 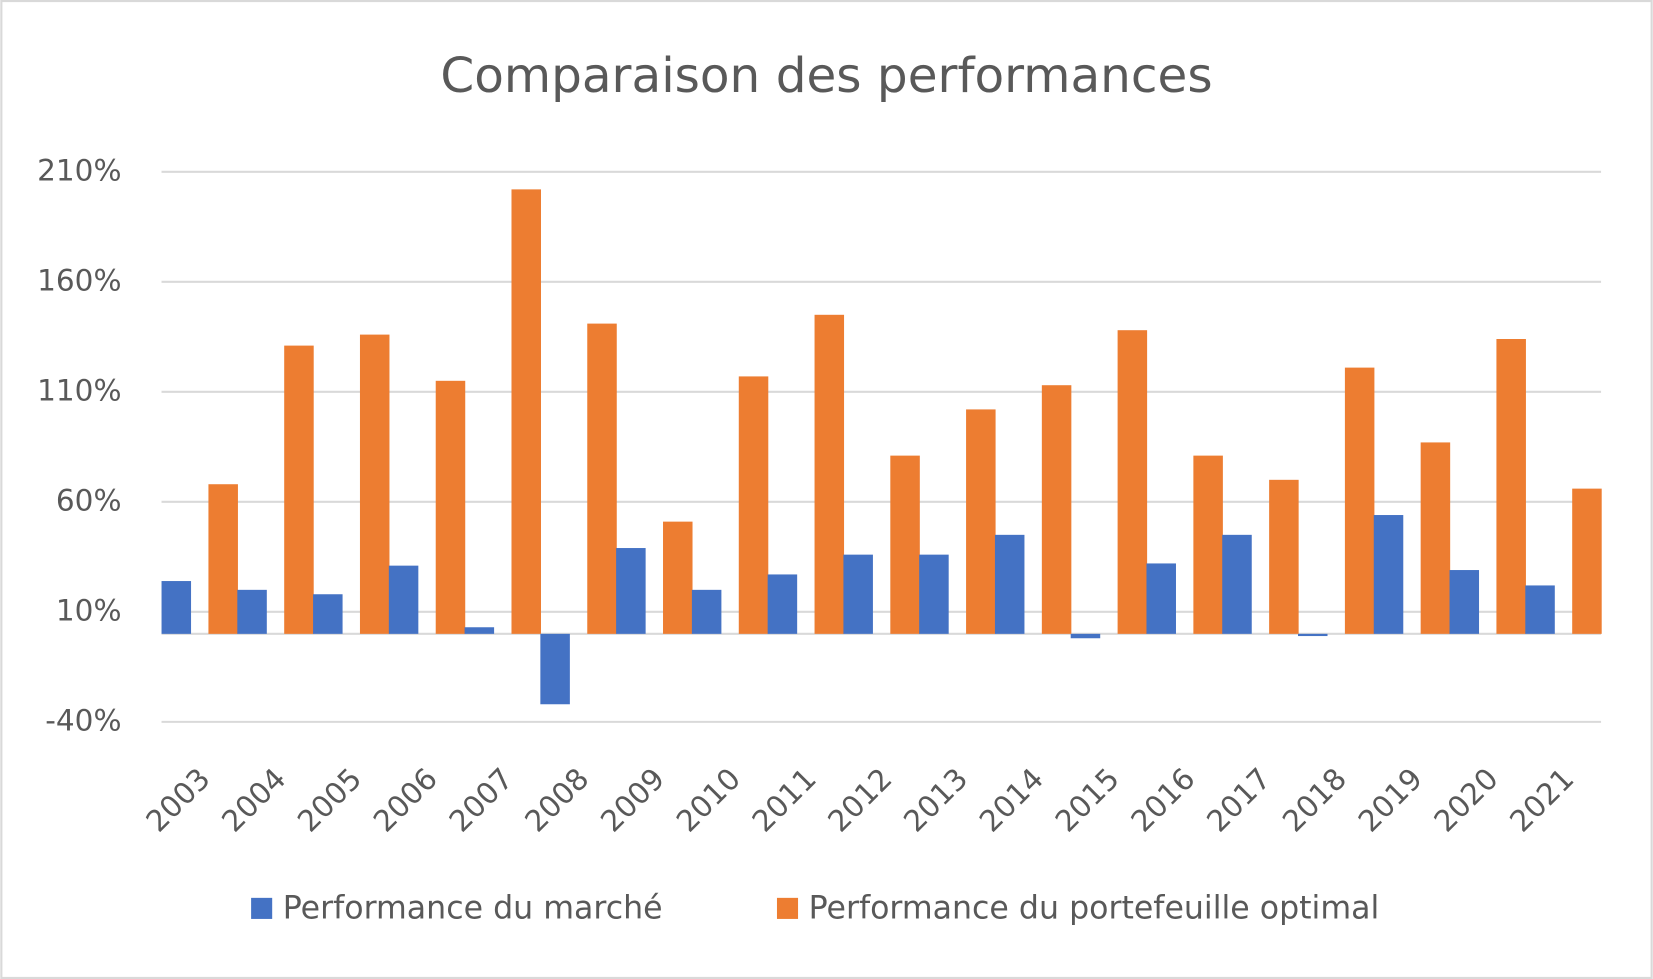 What do you see at coordinates (79, 170) in the screenshot?
I see `y-tick-label: 210%` at bounding box center [79, 170].